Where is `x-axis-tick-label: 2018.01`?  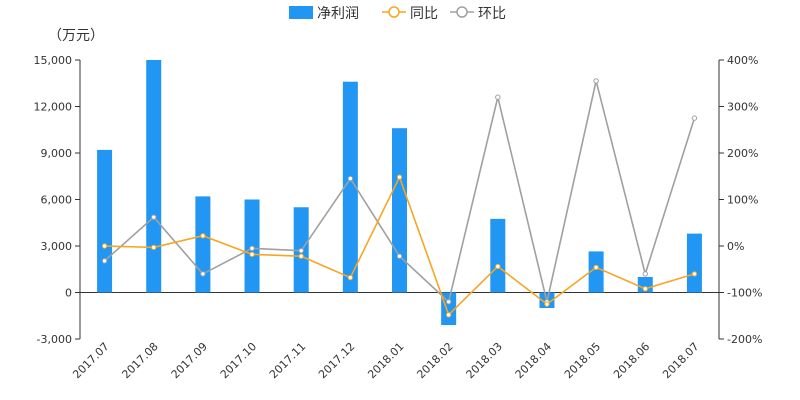 x-axis-tick-label: 2018.01 is located at coordinates (385, 360).